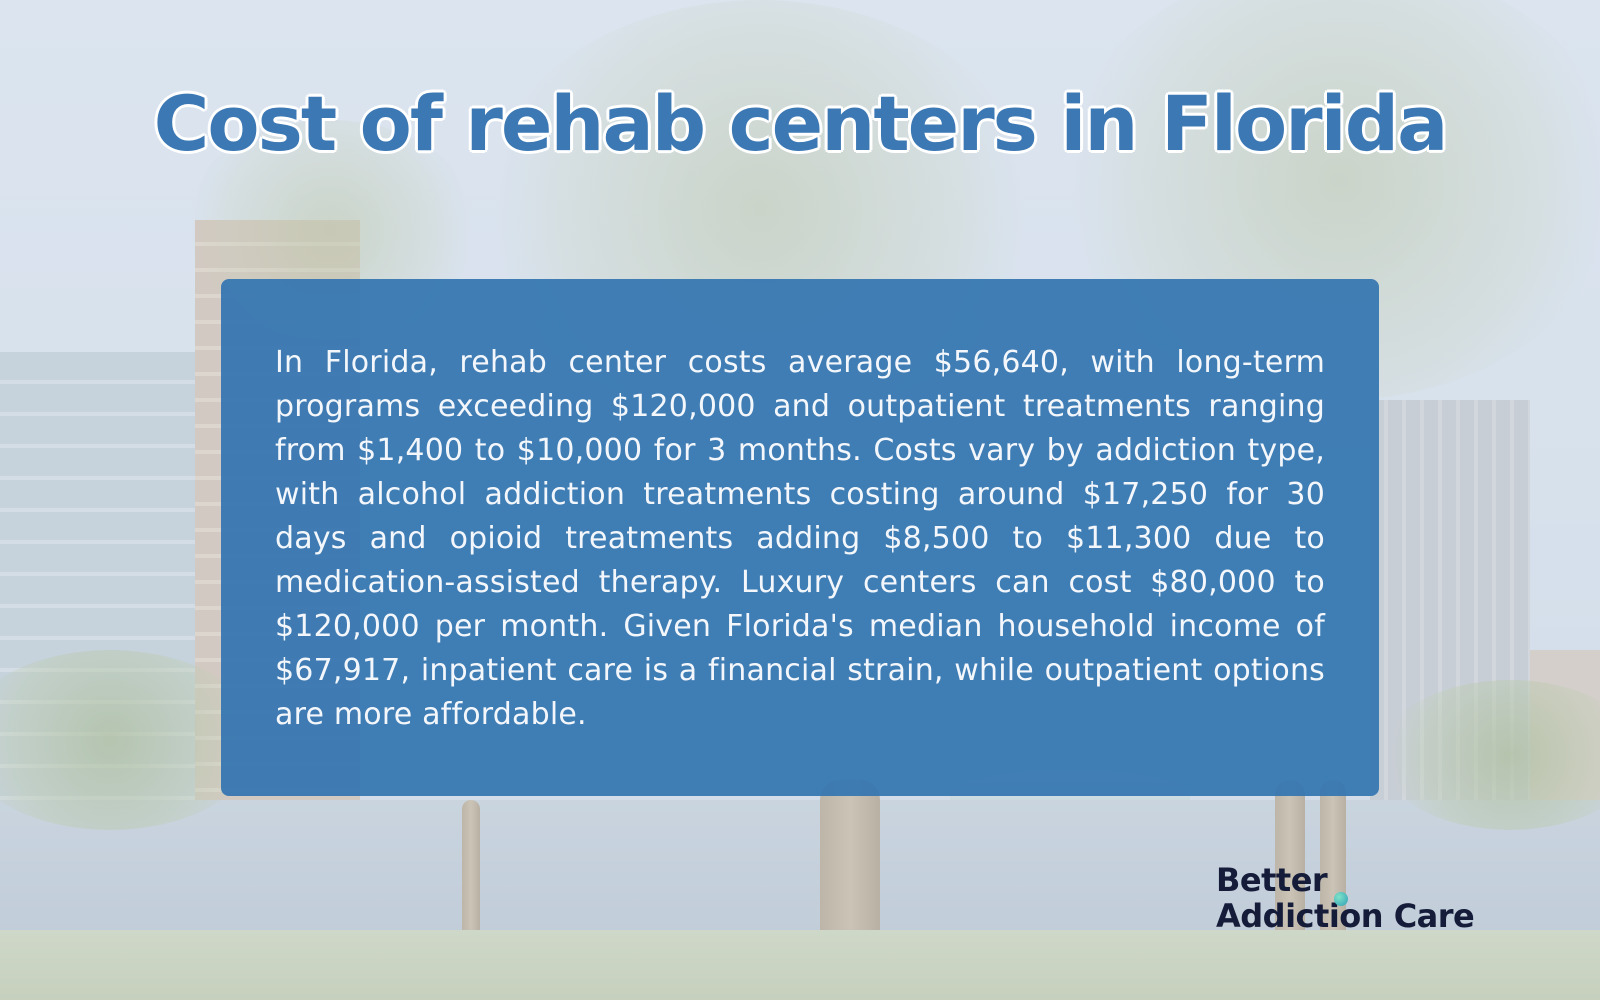 This screenshot has height=1000, width=1600. What do you see at coordinates (1272, 880) in the screenshot?
I see `logo-line-1: Better` at bounding box center [1272, 880].